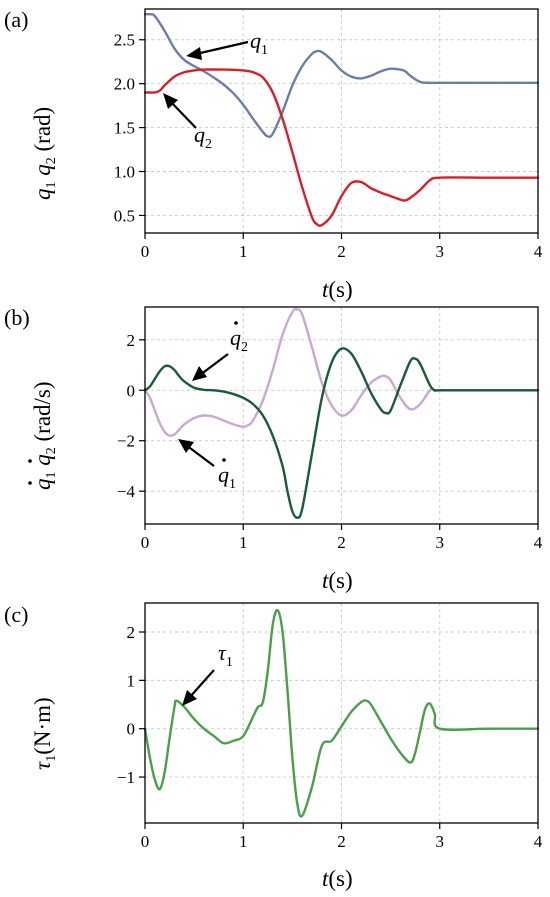  Describe the element at coordinates (538, 251) in the screenshot. I see `panel-a-xtick-label-4: 4` at that location.